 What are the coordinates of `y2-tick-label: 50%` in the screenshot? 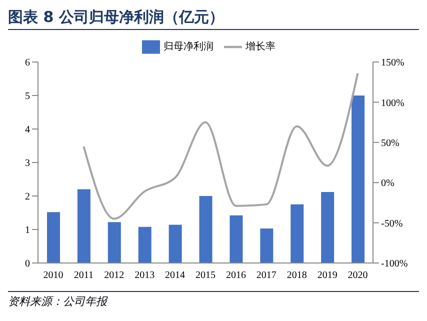 It's located at (390, 143).